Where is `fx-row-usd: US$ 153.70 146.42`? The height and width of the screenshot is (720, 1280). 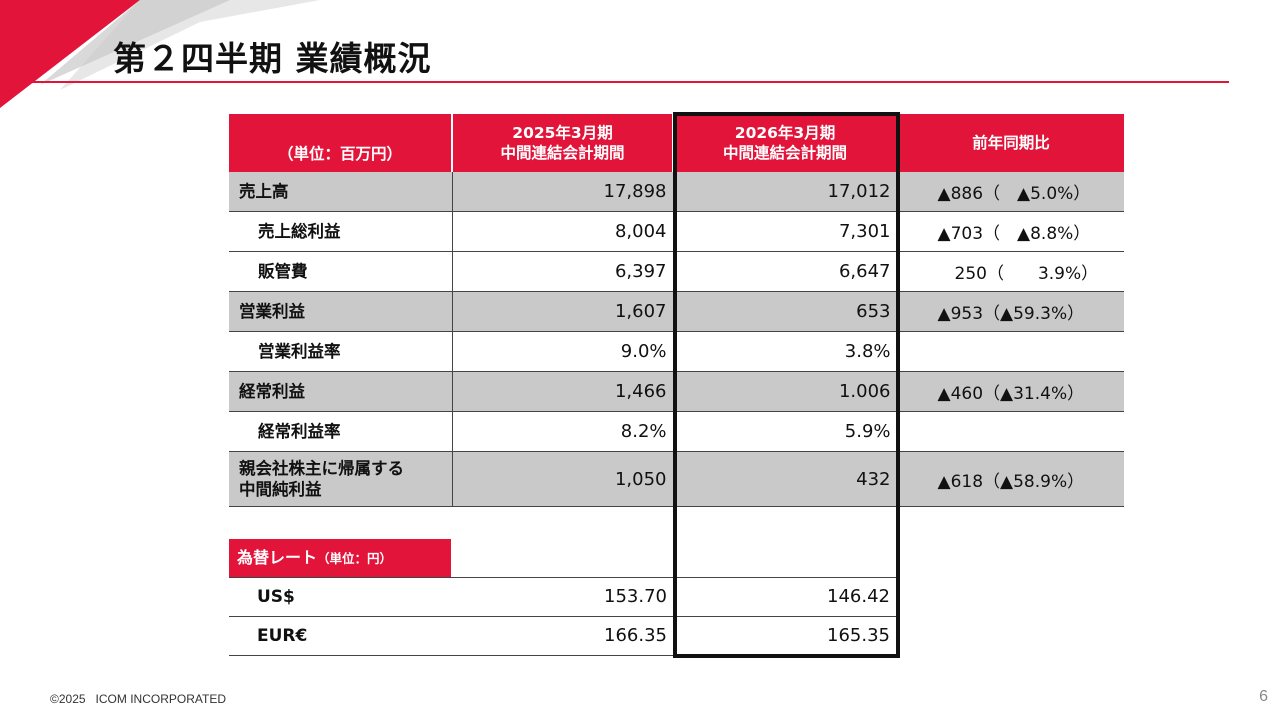 fx-row-usd: US$ 153.70 146.42 is located at coordinates (562, 597).